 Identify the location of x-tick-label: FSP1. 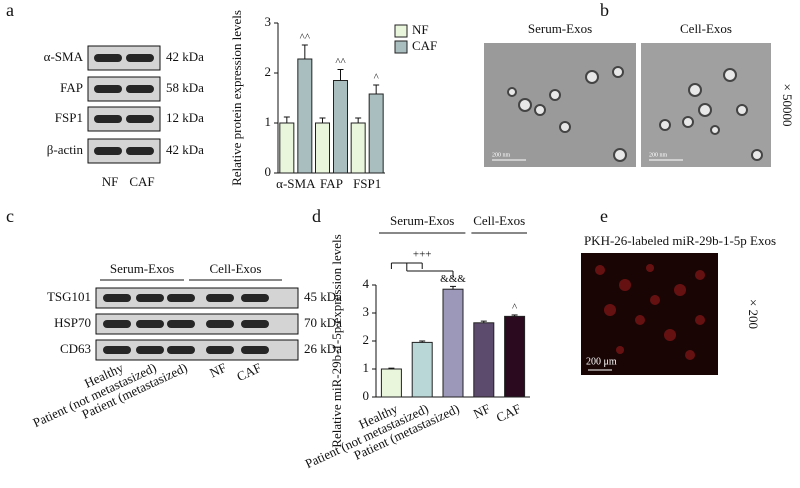
(367, 183).